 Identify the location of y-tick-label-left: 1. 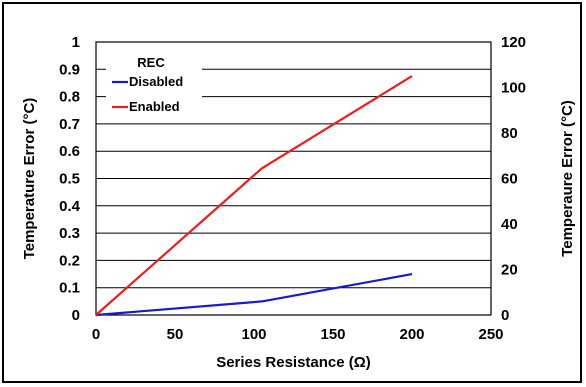
(76, 42).